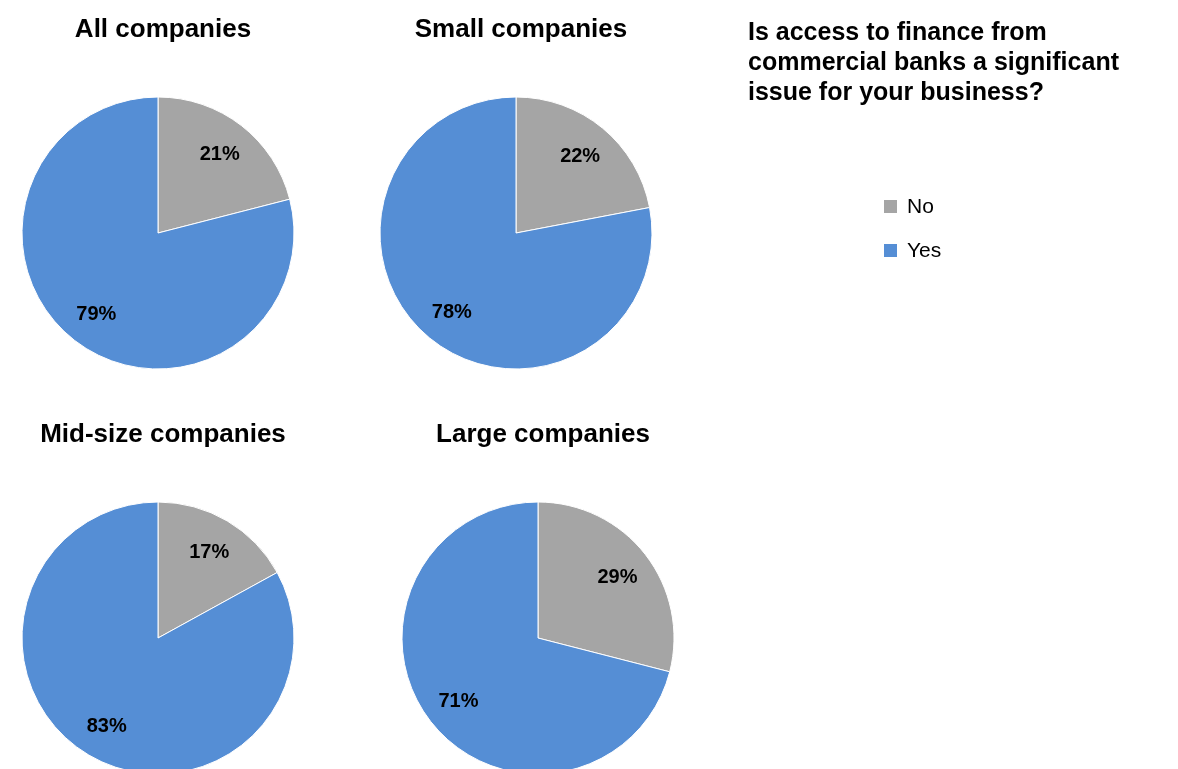 The width and height of the screenshot is (1178, 769). What do you see at coordinates (106, 724) in the screenshot?
I see `data-label: 83%` at bounding box center [106, 724].